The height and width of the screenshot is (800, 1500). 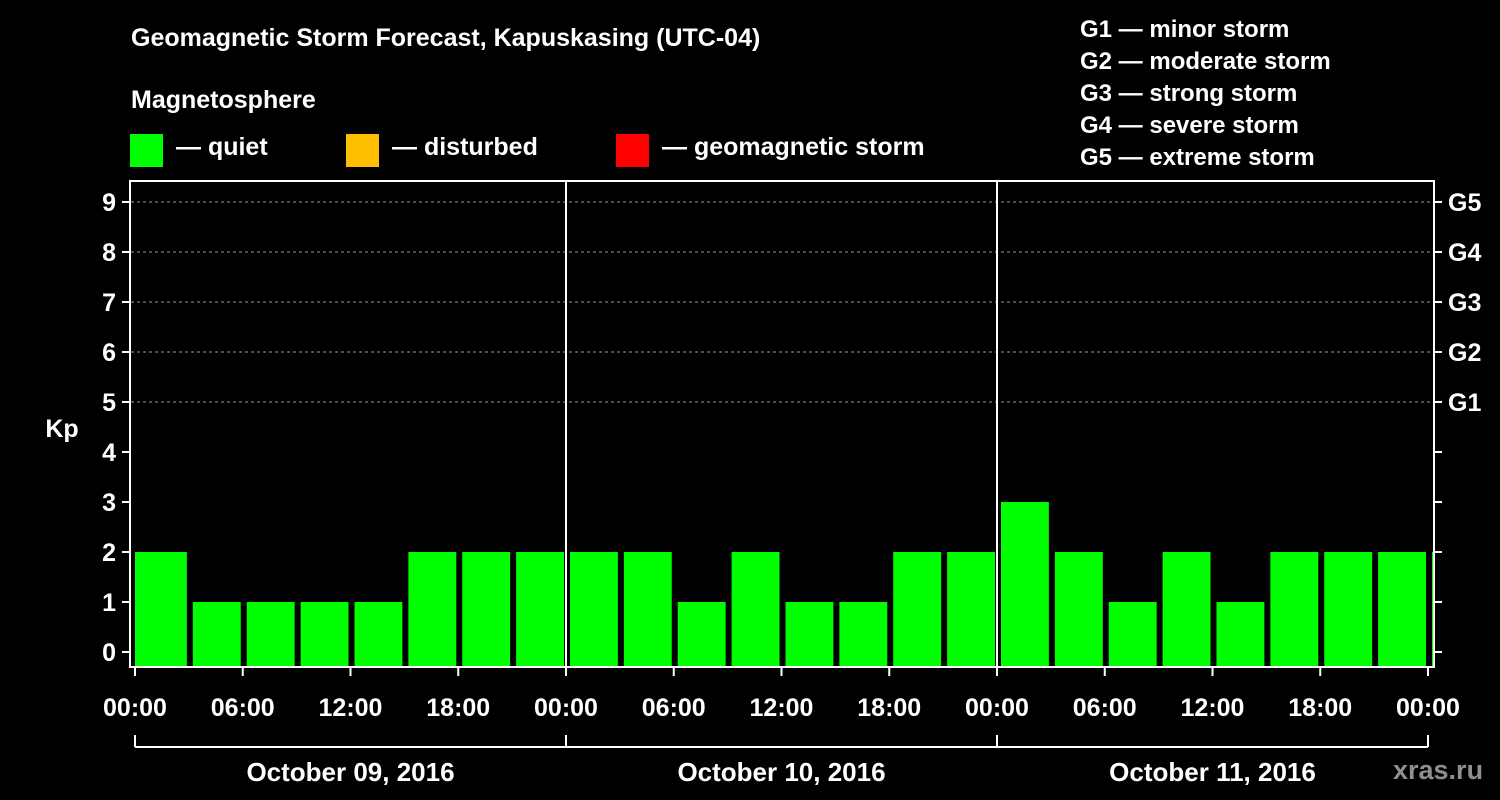 What do you see at coordinates (1197, 157) in the screenshot?
I see `storm-scale-g5: G5 — extreme storm` at bounding box center [1197, 157].